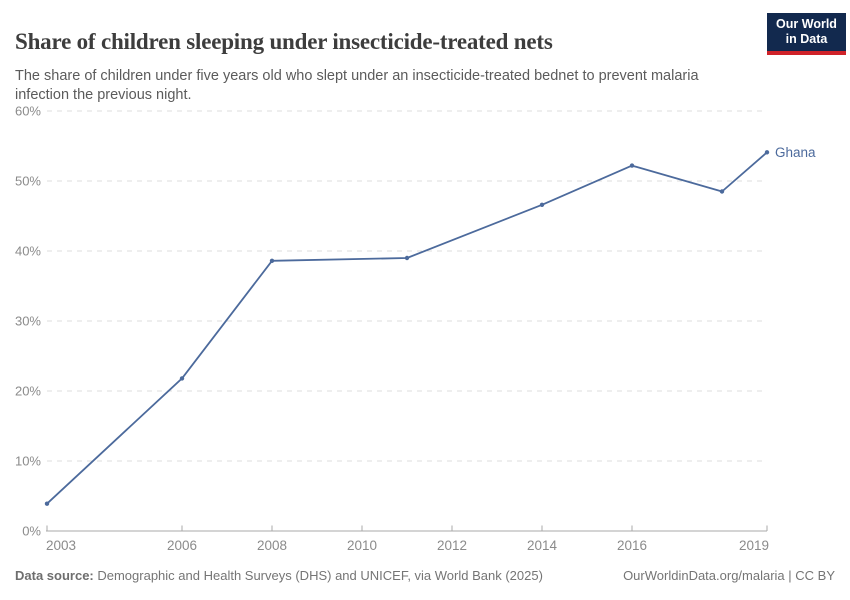  What do you see at coordinates (806, 39) in the screenshot?
I see `owid-logo-line2: in Data` at bounding box center [806, 39].